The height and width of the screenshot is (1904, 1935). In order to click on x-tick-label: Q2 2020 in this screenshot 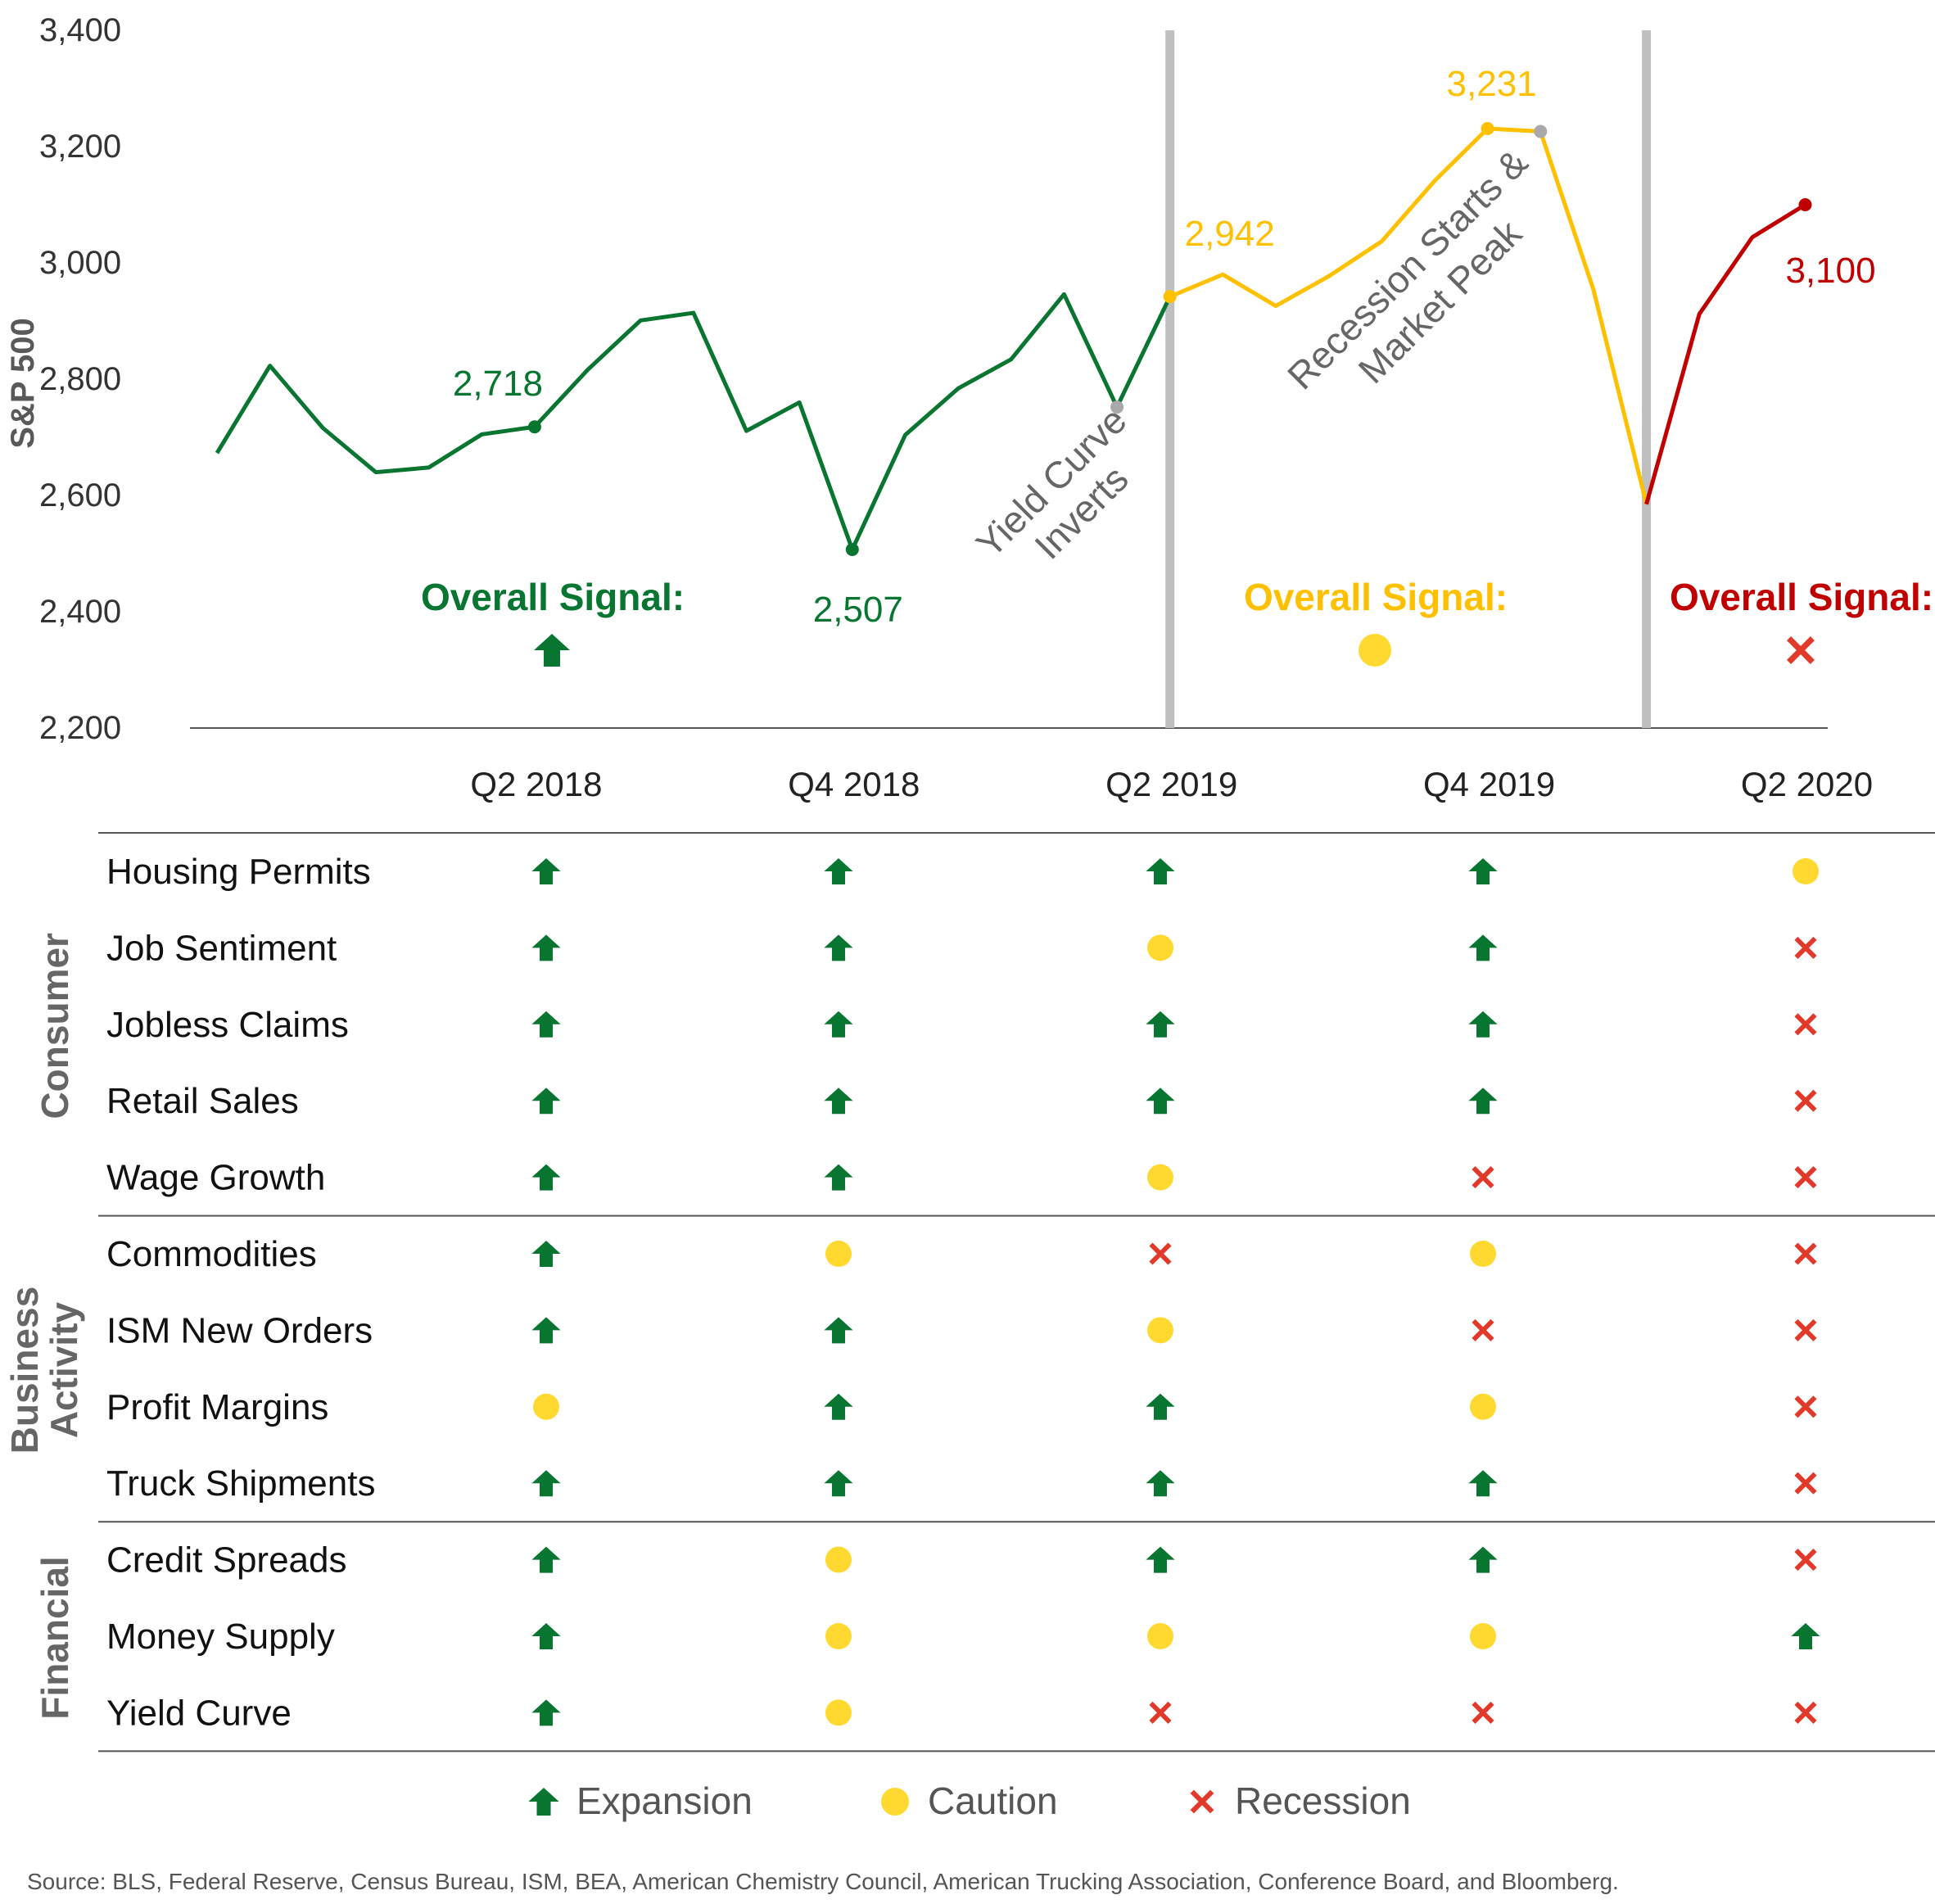, I will do `click(1807, 784)`.